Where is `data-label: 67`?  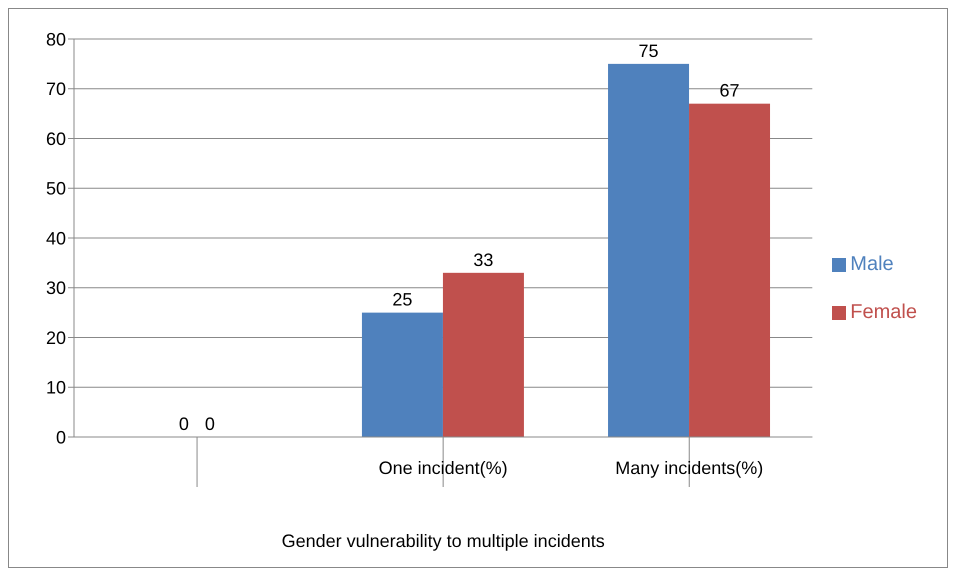
data-label: 67 is located at coordinates (730, 90).